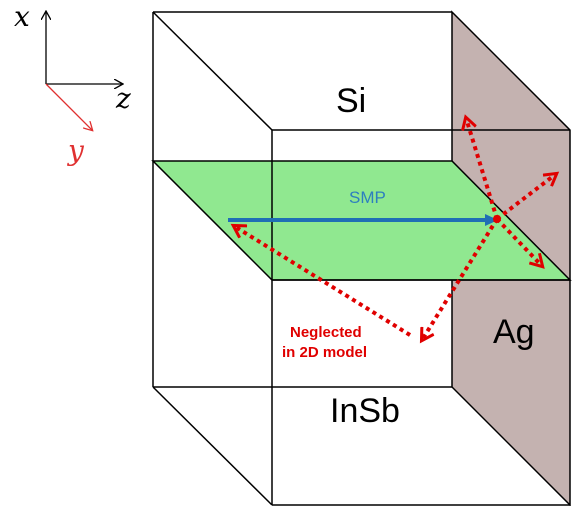 The width and height of the screenshot is (573, 506). I want to click on annotation-line-1: Neglected, so click(326, 332).